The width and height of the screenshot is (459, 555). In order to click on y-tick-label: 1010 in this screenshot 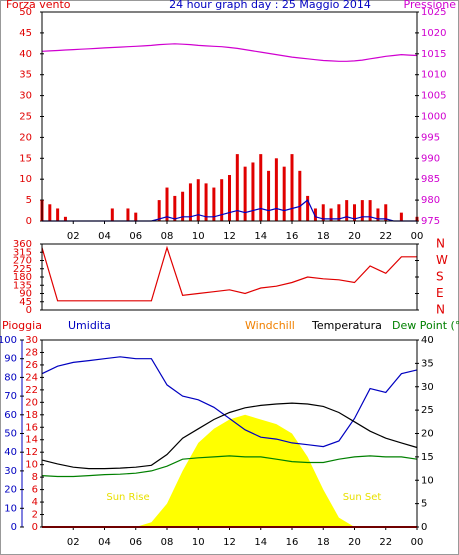, I will do `click(433, 75)`.